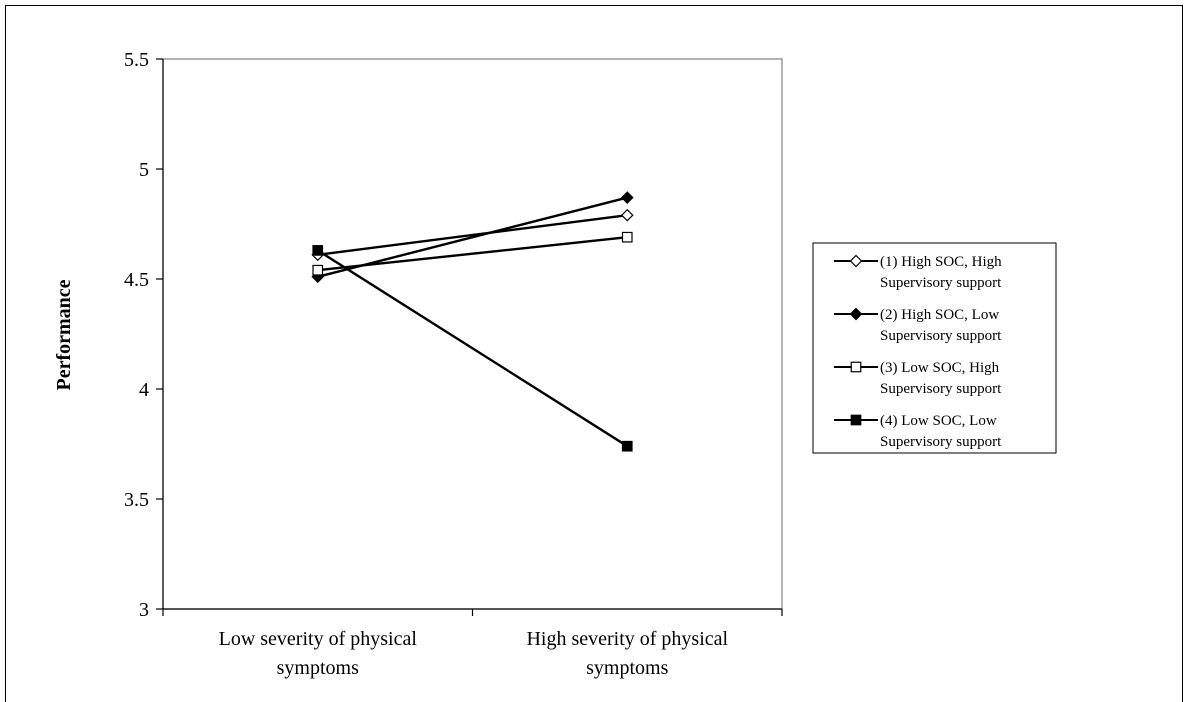  What do you see at coordinates (136, 500) in the screenshot?
I see `y-tick-label: 3.5` at bounding box center [136, 500].